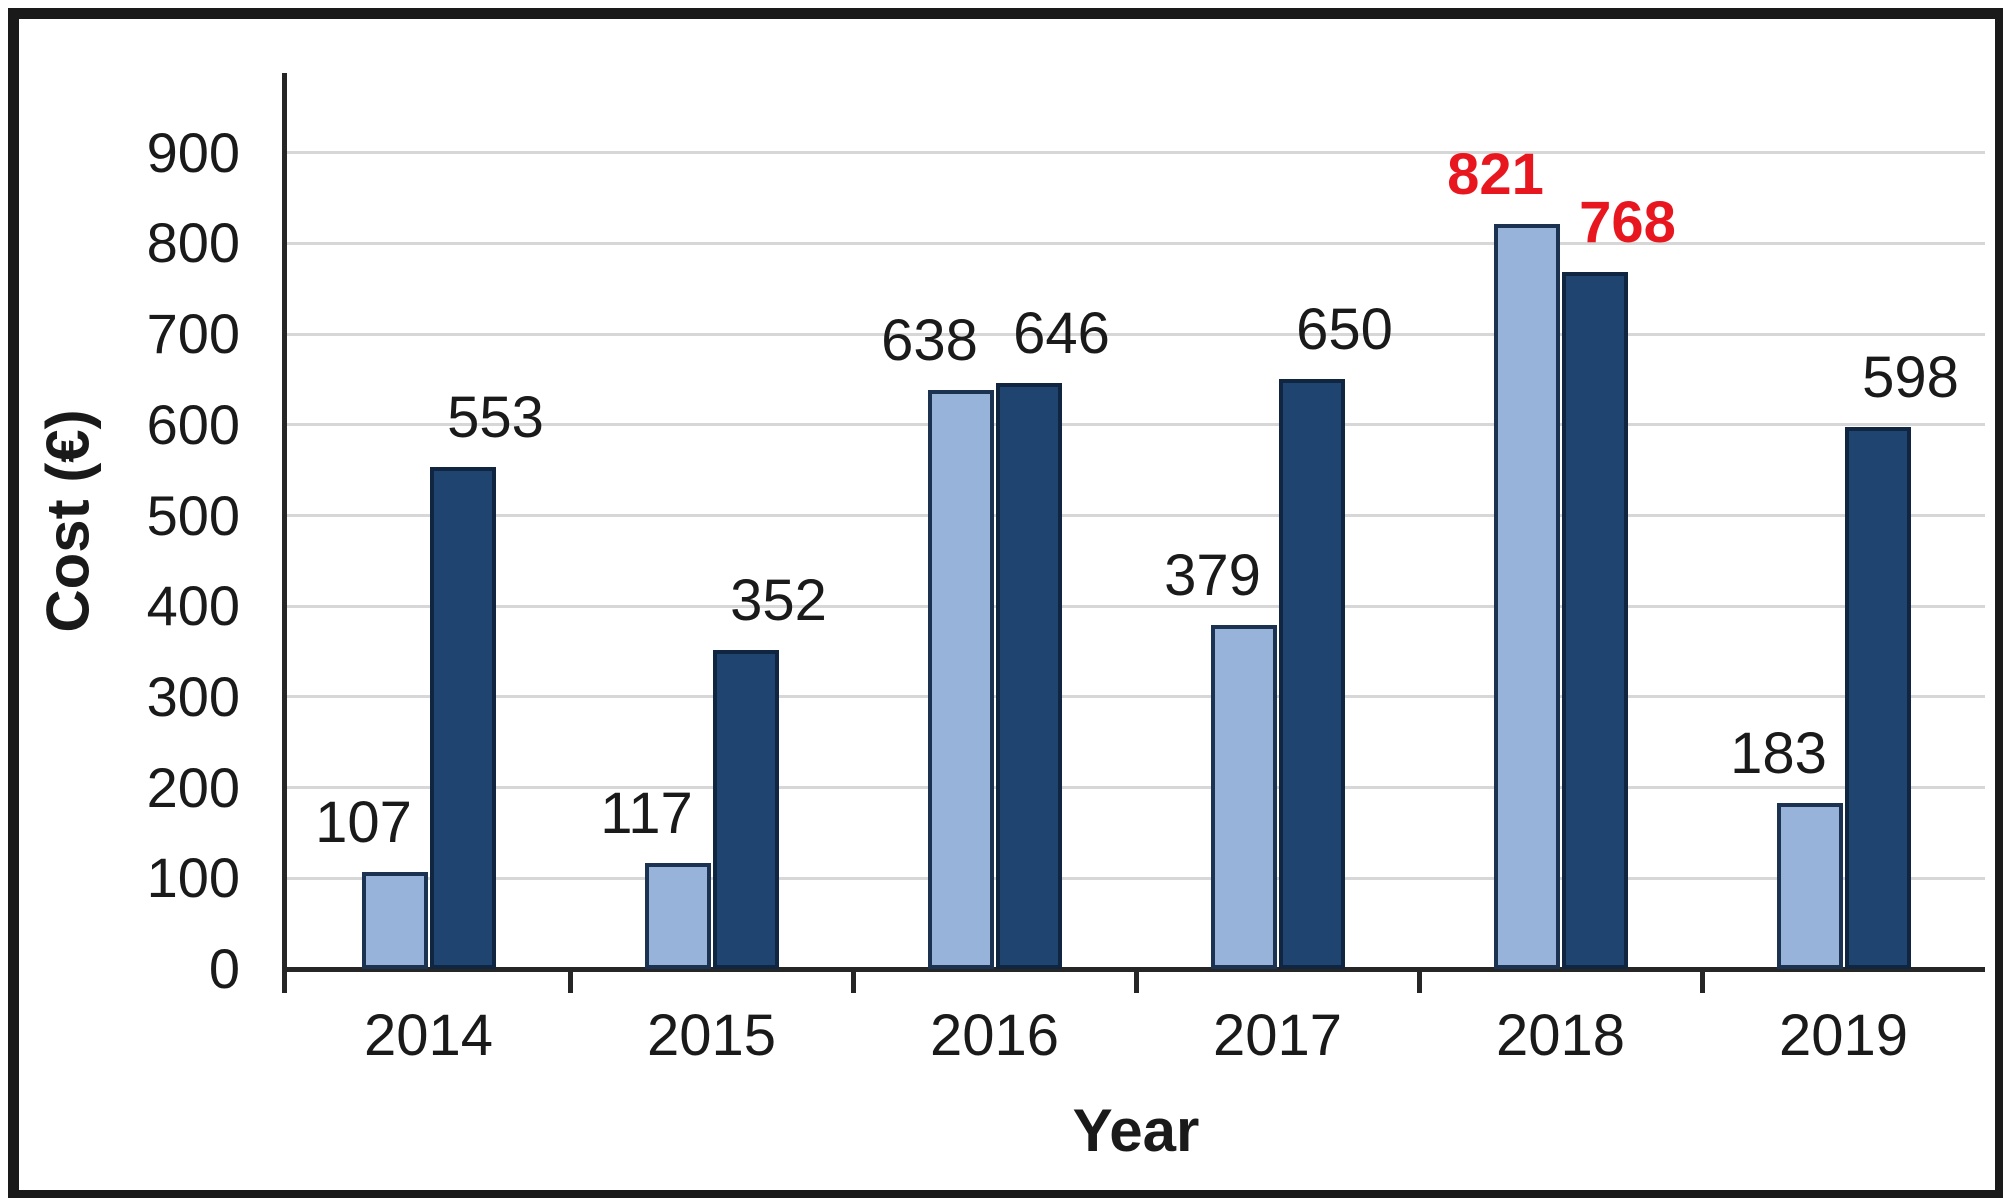 This screenshot has width=2003, height=1198. Describe the element at coordinates (495, 418) in the screenshot. I see `value-label-2014-dark-blue-bars: 553` at that location.